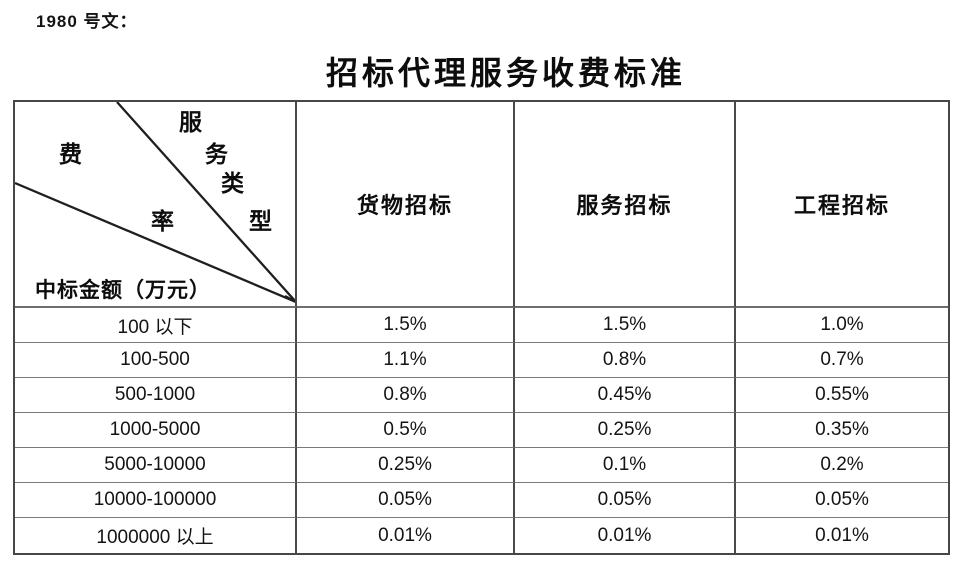 Image resolution: width=976 pixels, height=581 pixels. What do you see at coordinates (155, 202) in the screenshot?
I see `diagonal-divider-lines` at bounding box center [155, 202].